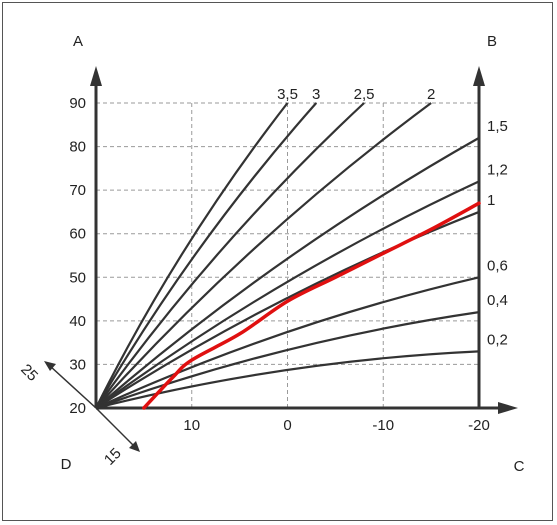 This screenshot has width=557, height=525. Describe the element at coordinates (77, 103) in the screenshot. I see `y-tick-label: 90` at that location.